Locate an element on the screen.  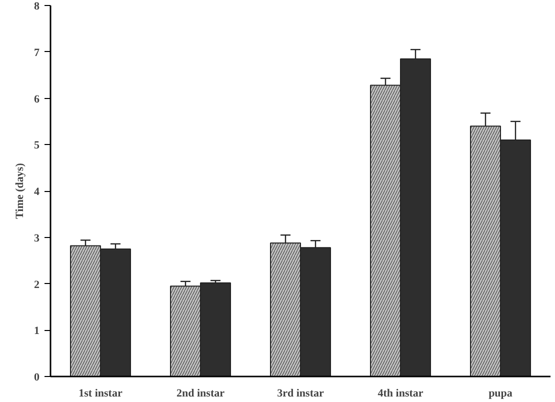
y-tick-label: 2 is located at coordinates (37, 284).